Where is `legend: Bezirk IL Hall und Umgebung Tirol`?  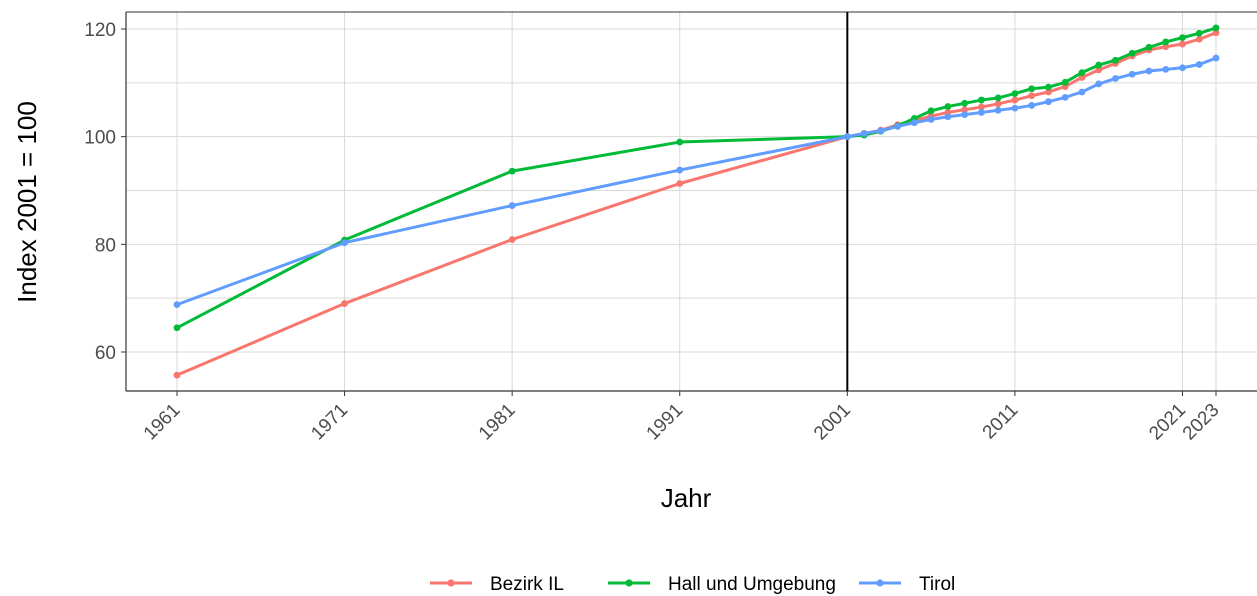
legend: Bezirk IL Hall und Umgebung Tirol is located at coordinates (692, 584).